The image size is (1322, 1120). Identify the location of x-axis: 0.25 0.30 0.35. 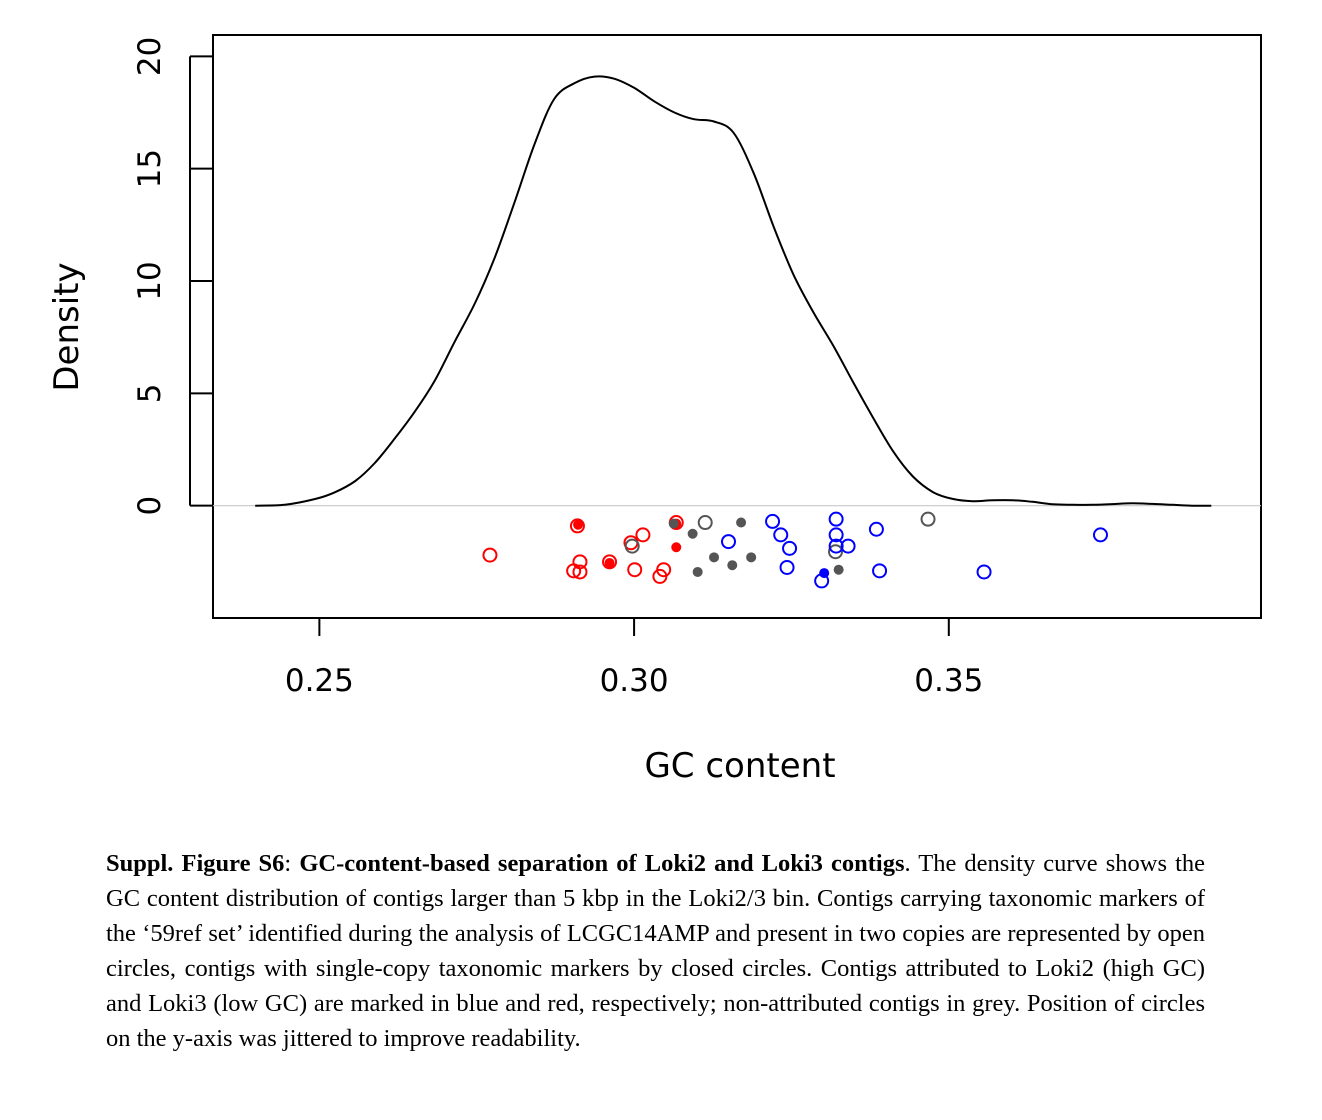
(634, 658).